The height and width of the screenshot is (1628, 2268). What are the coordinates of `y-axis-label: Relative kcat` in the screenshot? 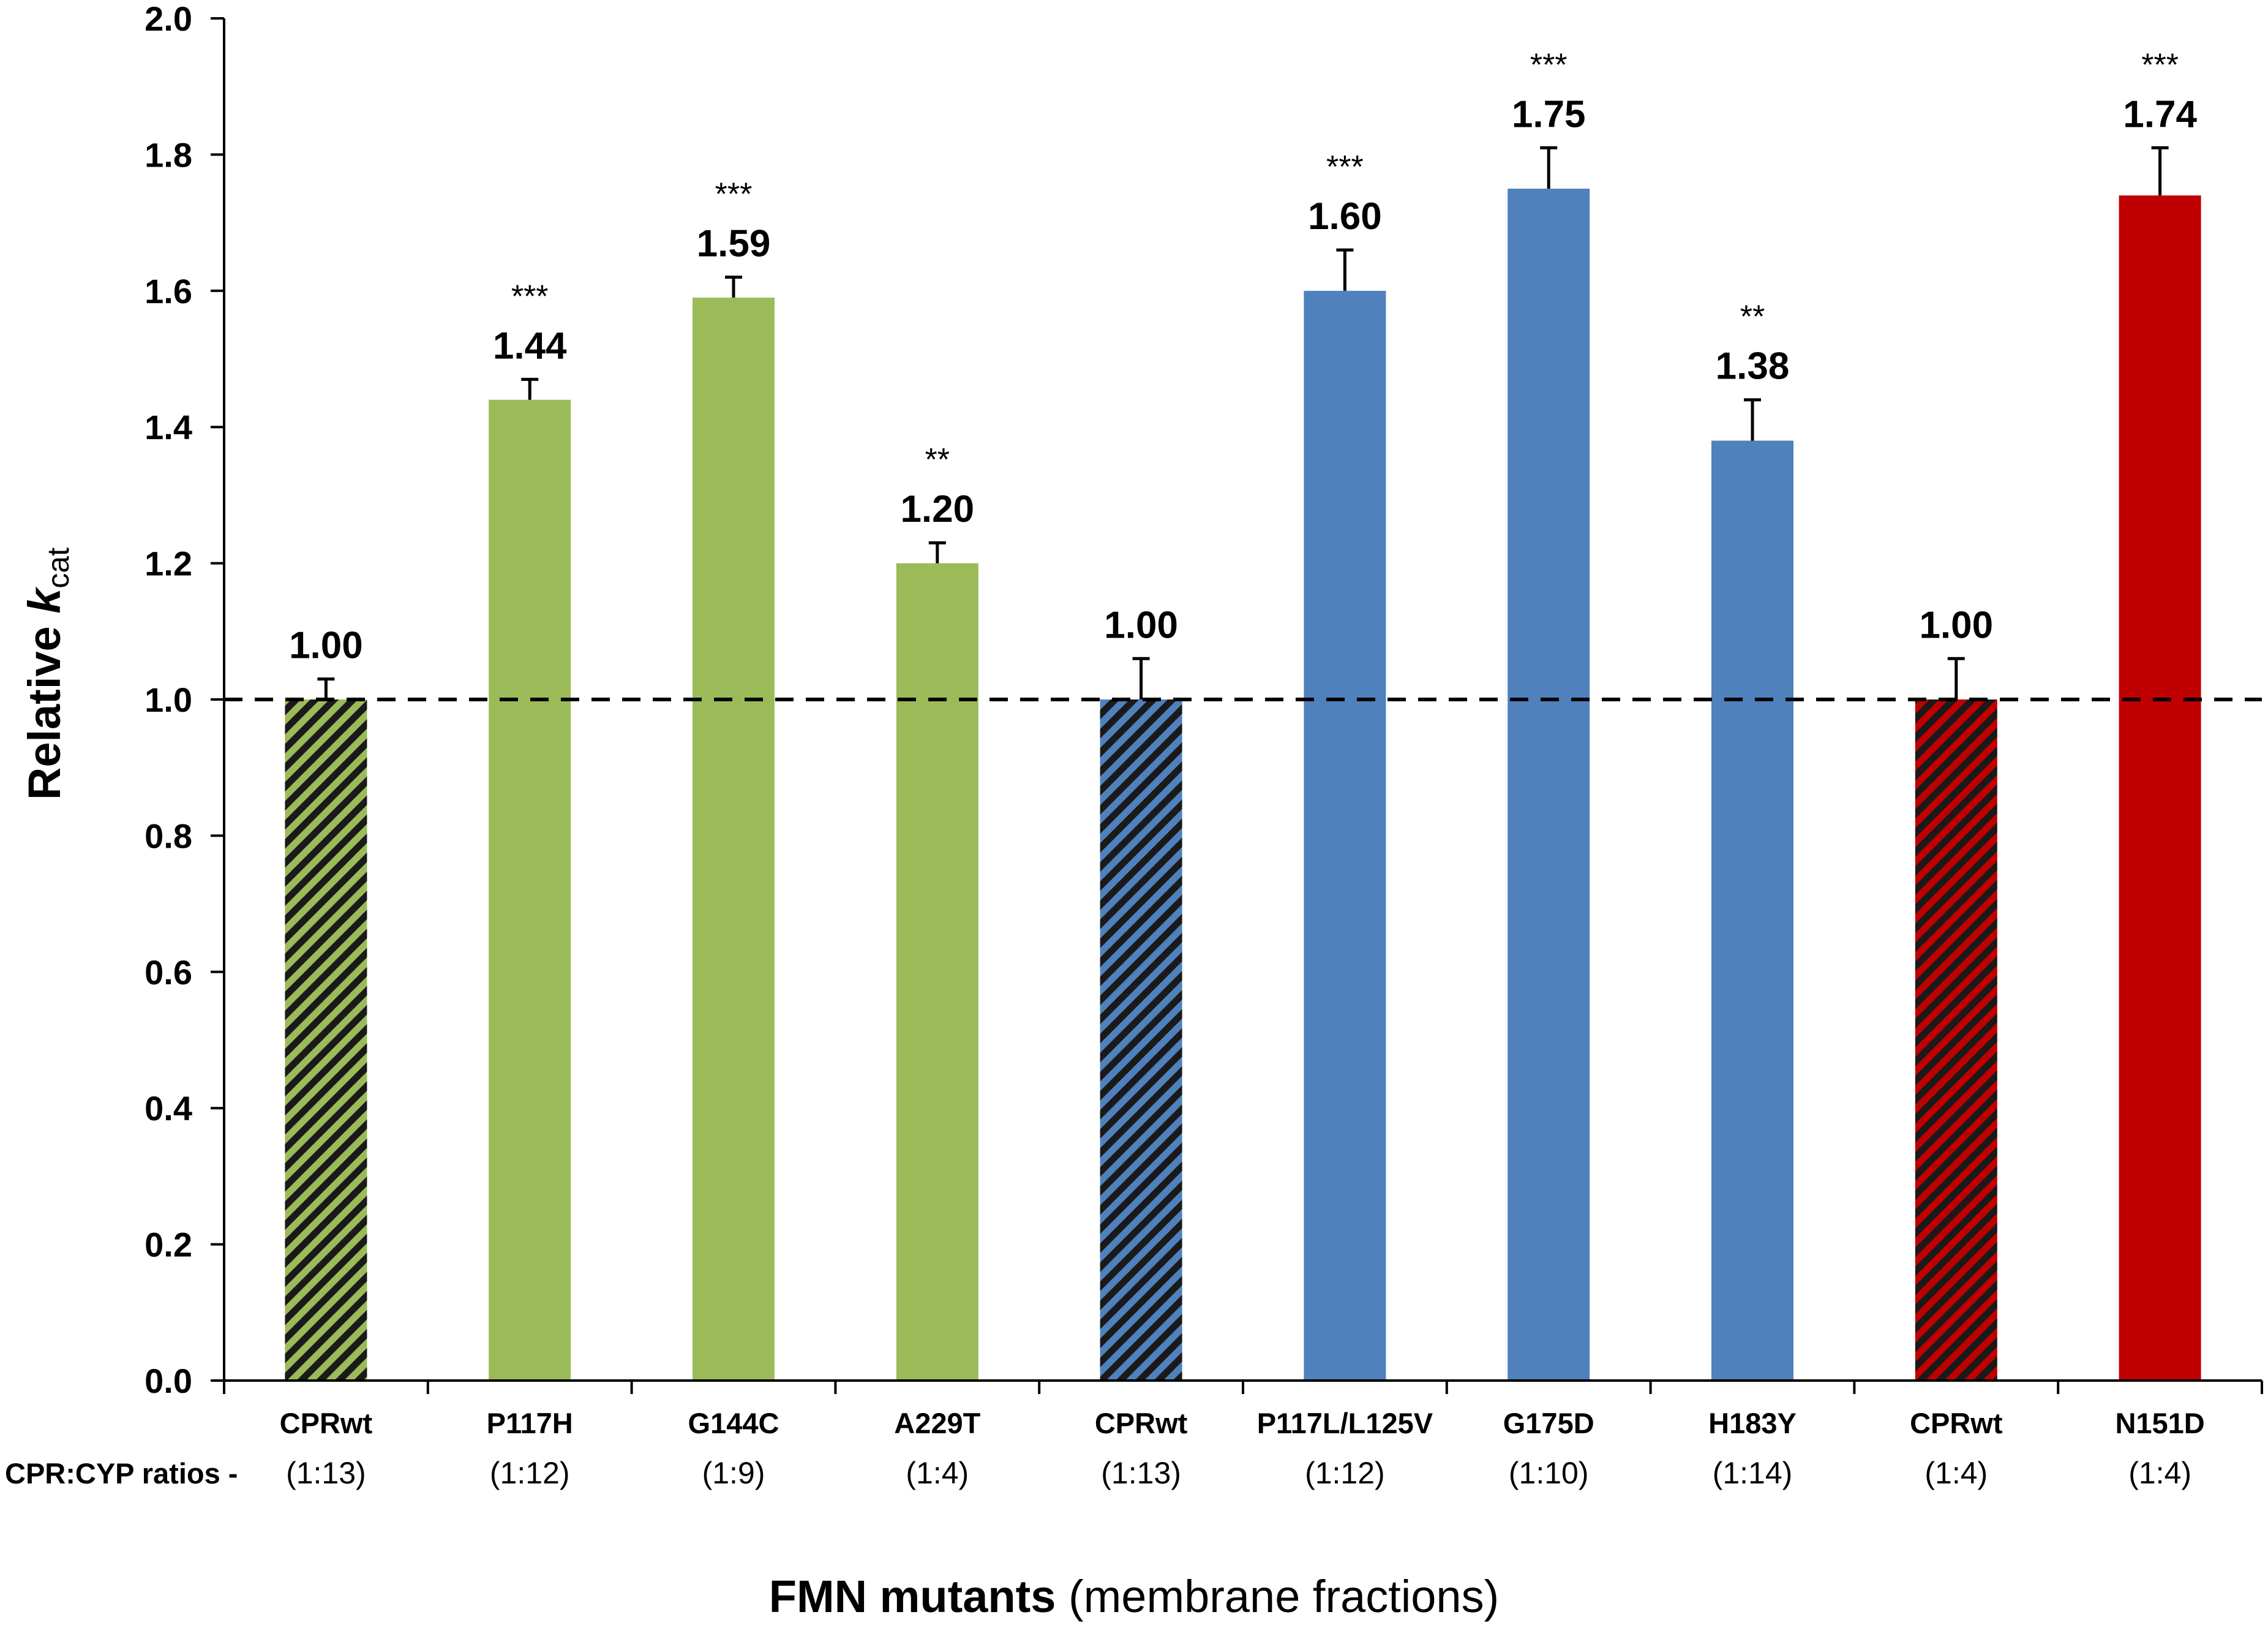 It's located at (47, 674).